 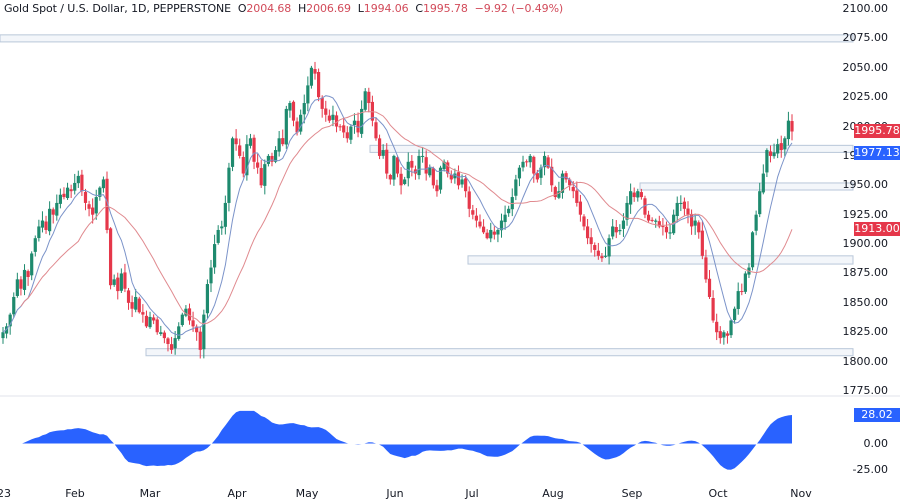 I want to click on high-prefix: H, so click(x=302, y=8).